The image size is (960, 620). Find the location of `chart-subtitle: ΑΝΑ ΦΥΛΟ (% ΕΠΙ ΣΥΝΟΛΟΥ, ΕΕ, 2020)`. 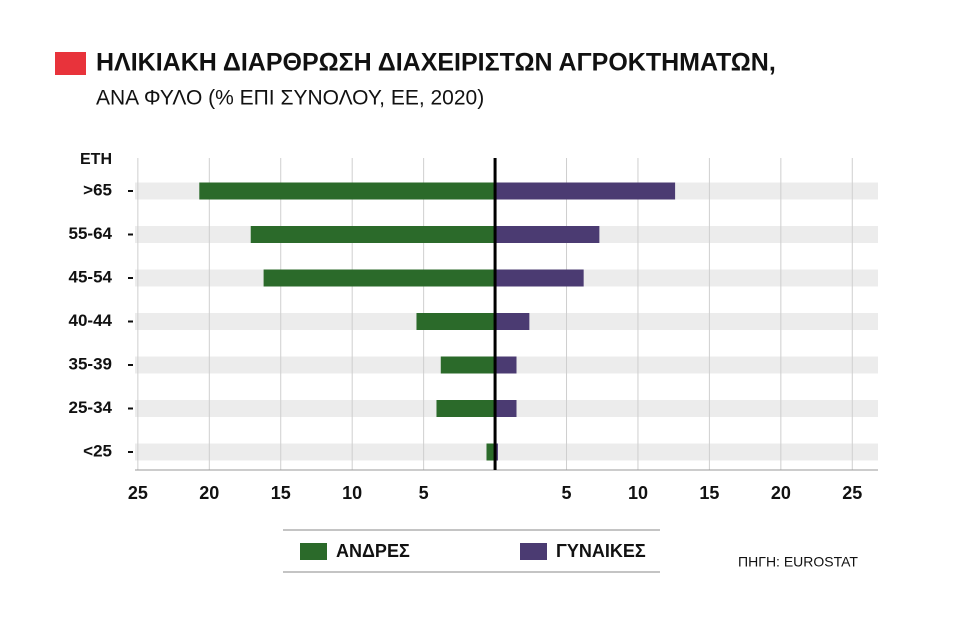

chart-subtitle: ΑΝΑ ΦΥΛΟ (% ΕΠΙ ΣΥΝΟΛΟΥ, ΕΕ, 2020) is located at coordinates (290, 98).